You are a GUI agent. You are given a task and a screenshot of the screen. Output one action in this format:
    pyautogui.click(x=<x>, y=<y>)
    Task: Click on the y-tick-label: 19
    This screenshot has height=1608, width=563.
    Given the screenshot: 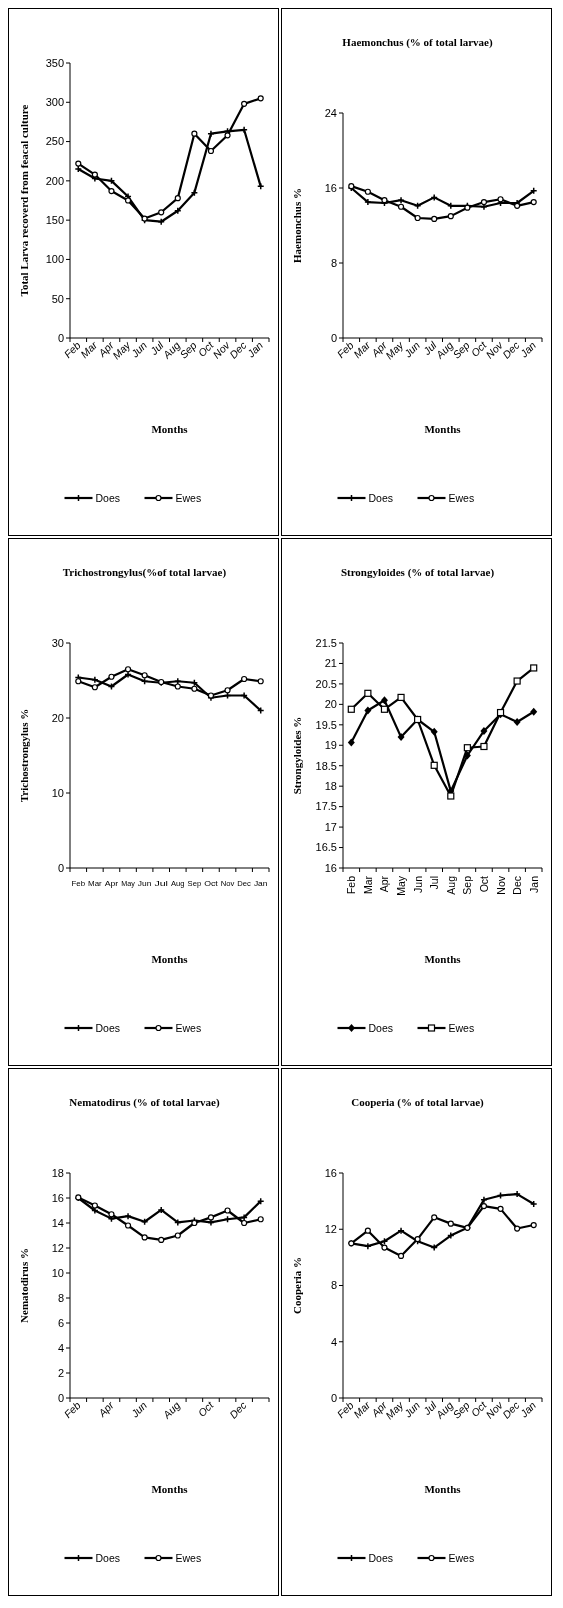 What is the action you would take?
    pyautogui.click(x=330, y=745)
    